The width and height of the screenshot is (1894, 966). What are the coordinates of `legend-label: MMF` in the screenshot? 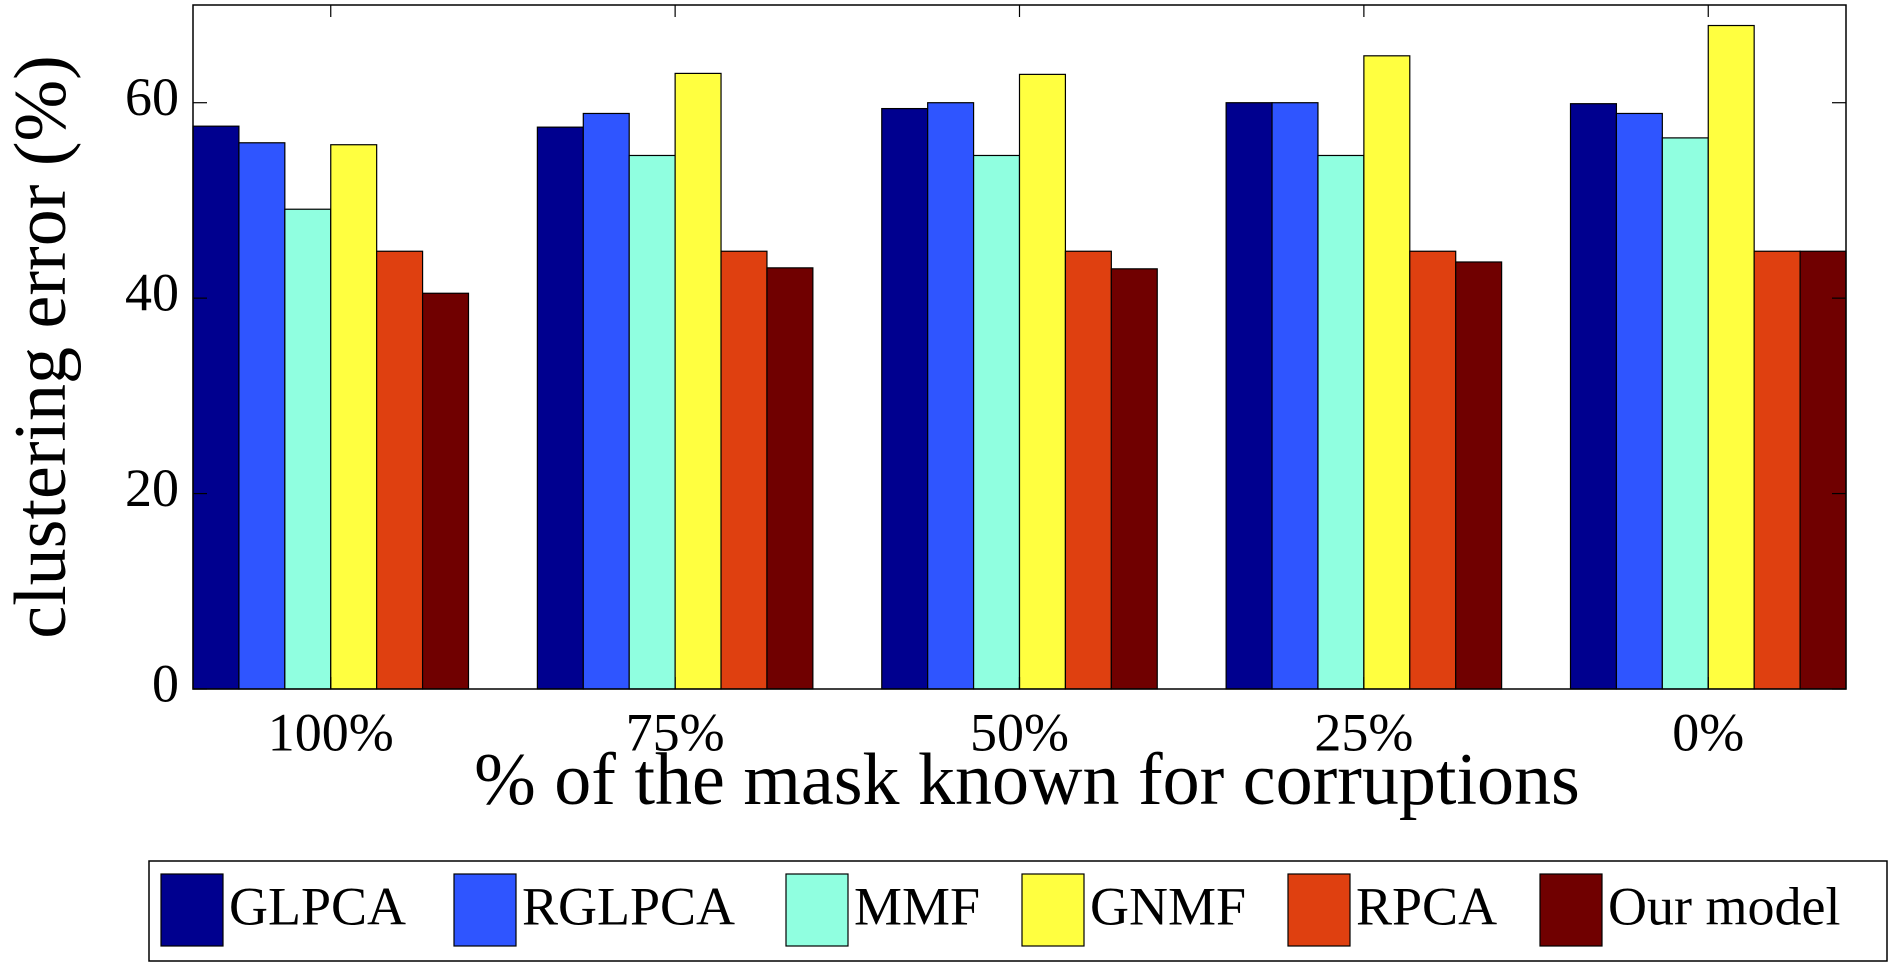 It's located at (917, 906).